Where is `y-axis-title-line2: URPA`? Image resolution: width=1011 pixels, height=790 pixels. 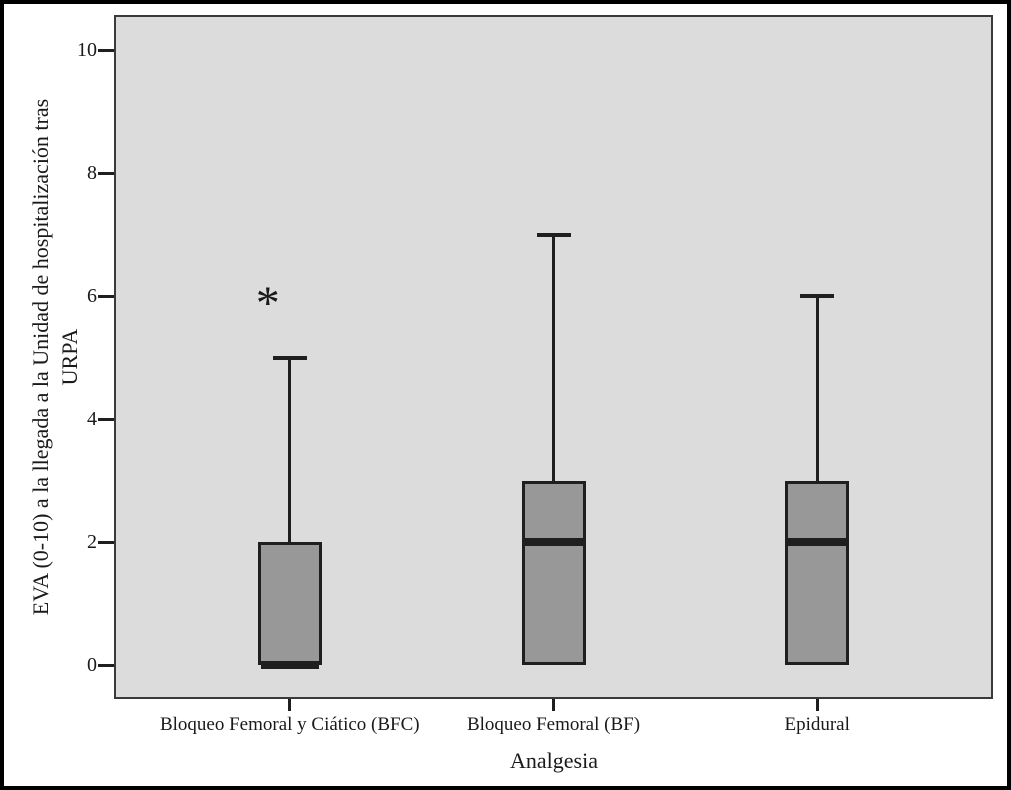 y-axis-title-line2: URPA is located at coordinates (69, 357).